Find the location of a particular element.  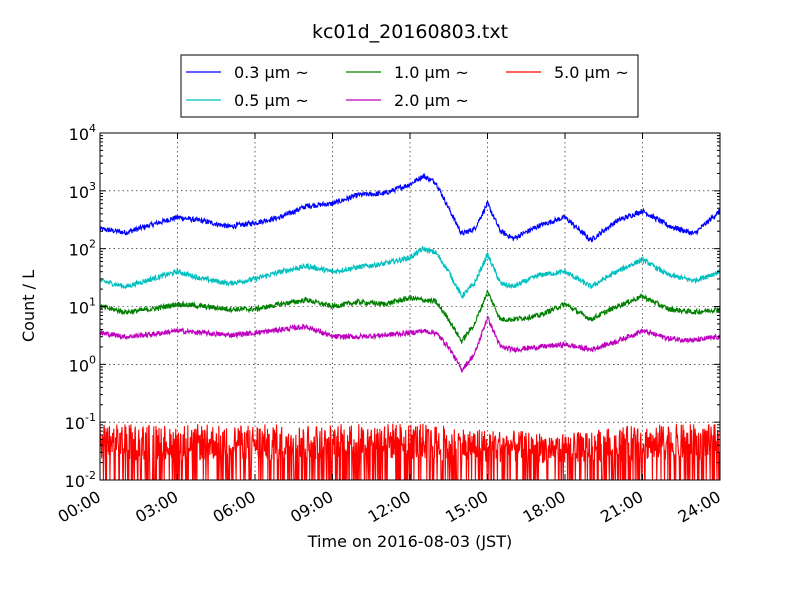

legend-label: 2.0 µm ~ is located at coordinates (431, 100).